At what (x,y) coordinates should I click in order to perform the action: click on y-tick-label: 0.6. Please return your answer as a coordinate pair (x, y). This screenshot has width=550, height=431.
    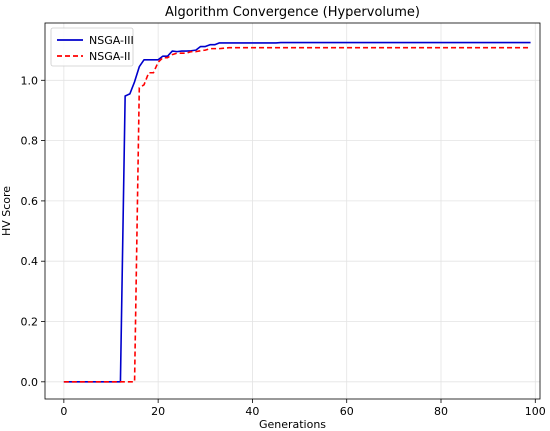
    Looking at the image, I should click on (30, 201).